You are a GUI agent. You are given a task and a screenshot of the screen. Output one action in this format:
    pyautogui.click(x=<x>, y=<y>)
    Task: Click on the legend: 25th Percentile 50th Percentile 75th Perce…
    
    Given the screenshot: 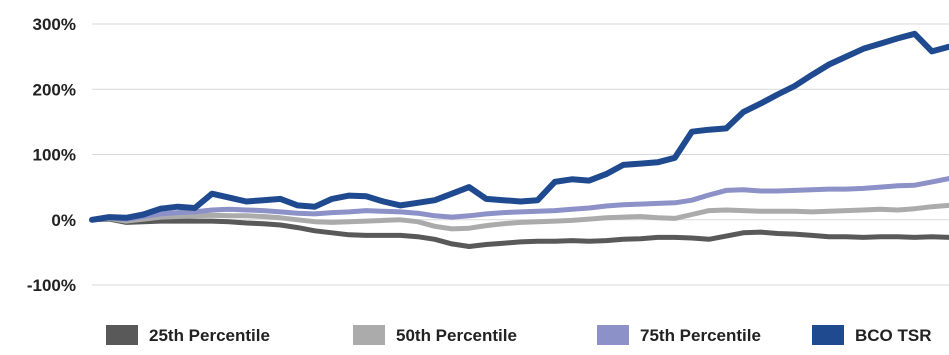 What is the action you would take?
    pyautogui.click(x=519, y=335)
    